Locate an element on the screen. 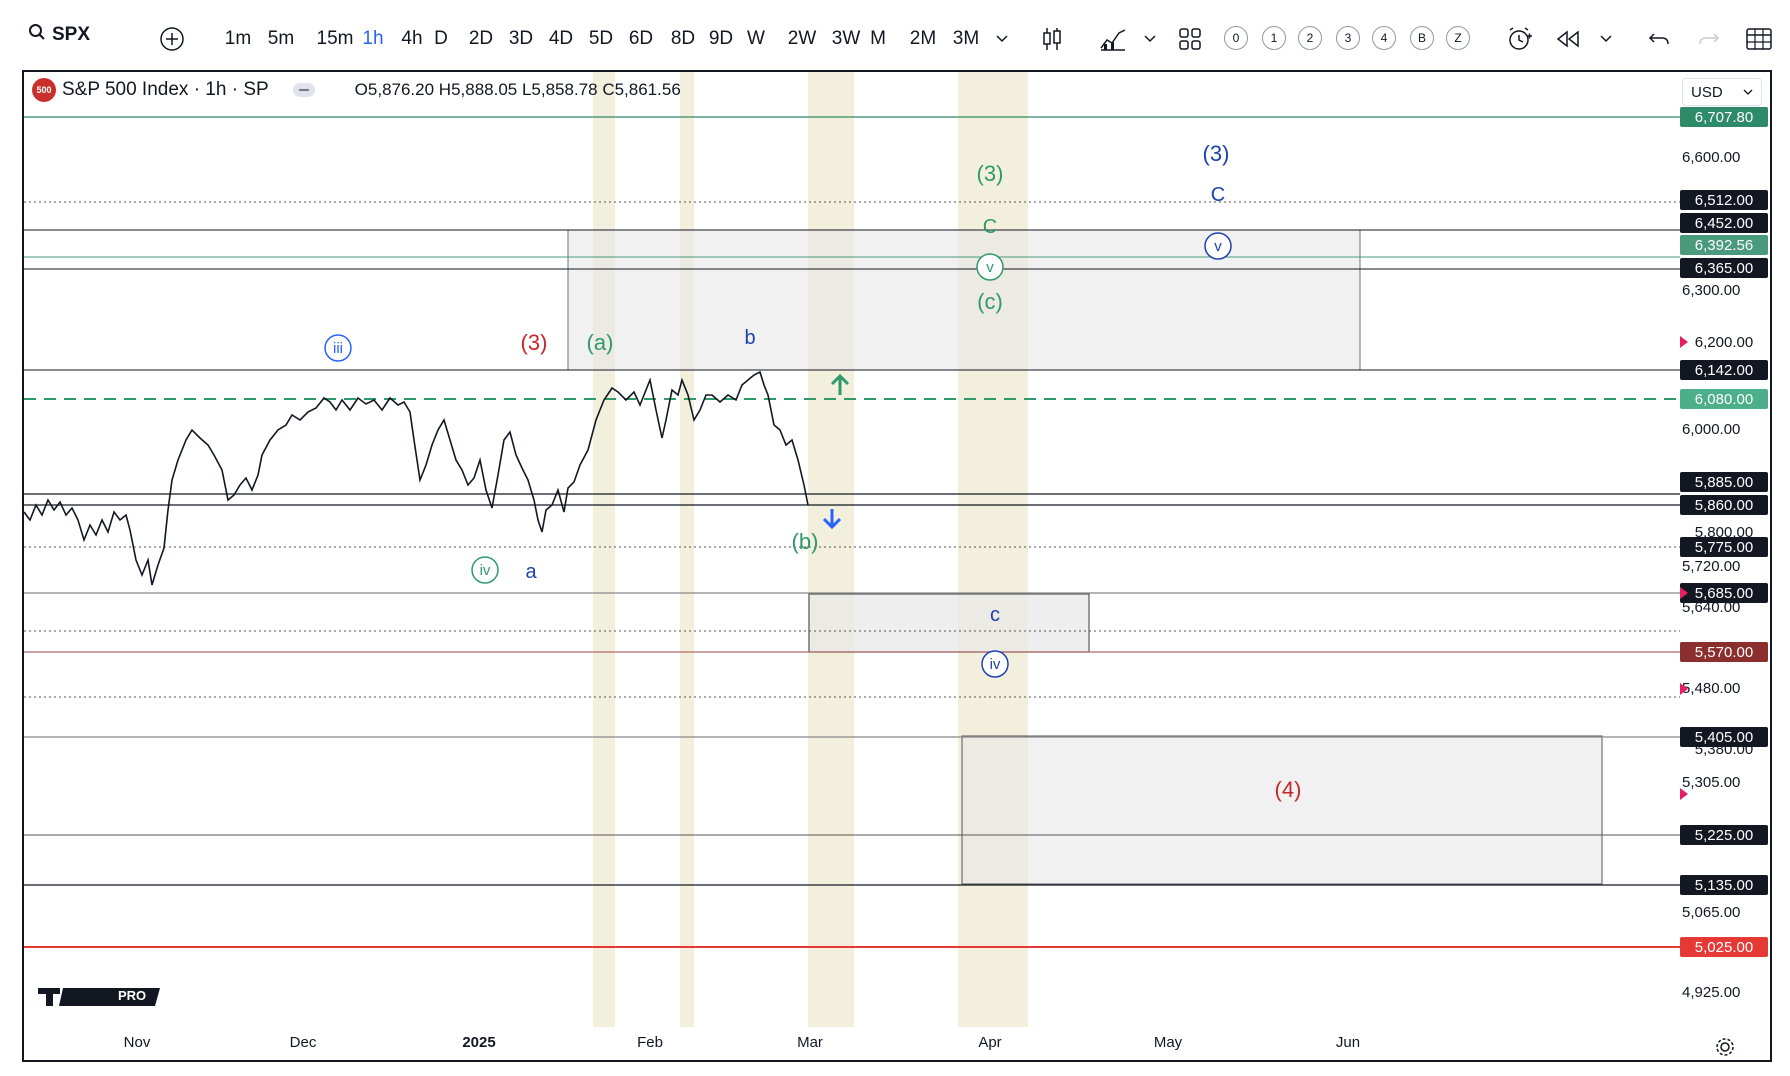 The width and height of the screenshot is (1790, 1076). symbol-search: SPX is located at coordinates (59, 35).